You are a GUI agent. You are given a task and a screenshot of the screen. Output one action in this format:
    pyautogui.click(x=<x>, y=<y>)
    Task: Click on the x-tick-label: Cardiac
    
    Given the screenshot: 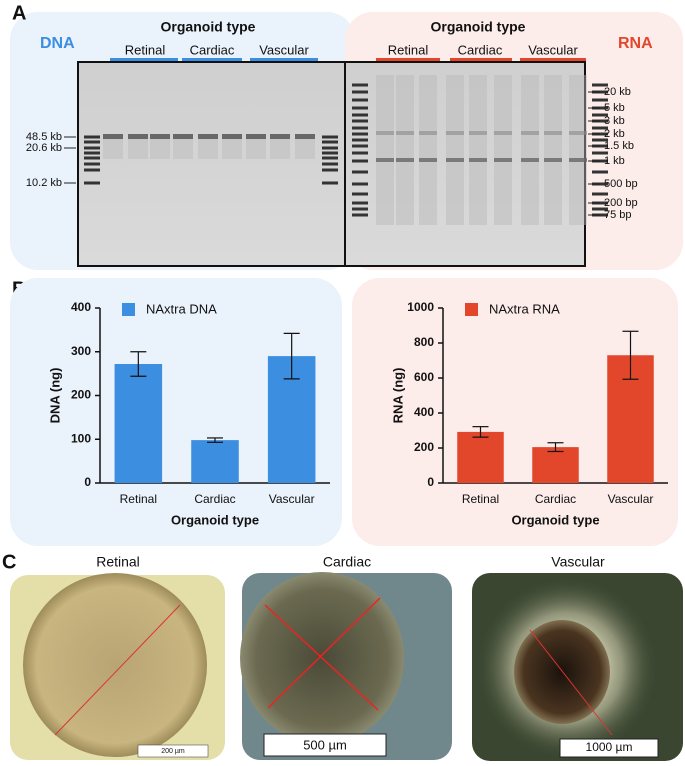 What is the action you would take?
    pyautogui.click(x=555, y=499)
    